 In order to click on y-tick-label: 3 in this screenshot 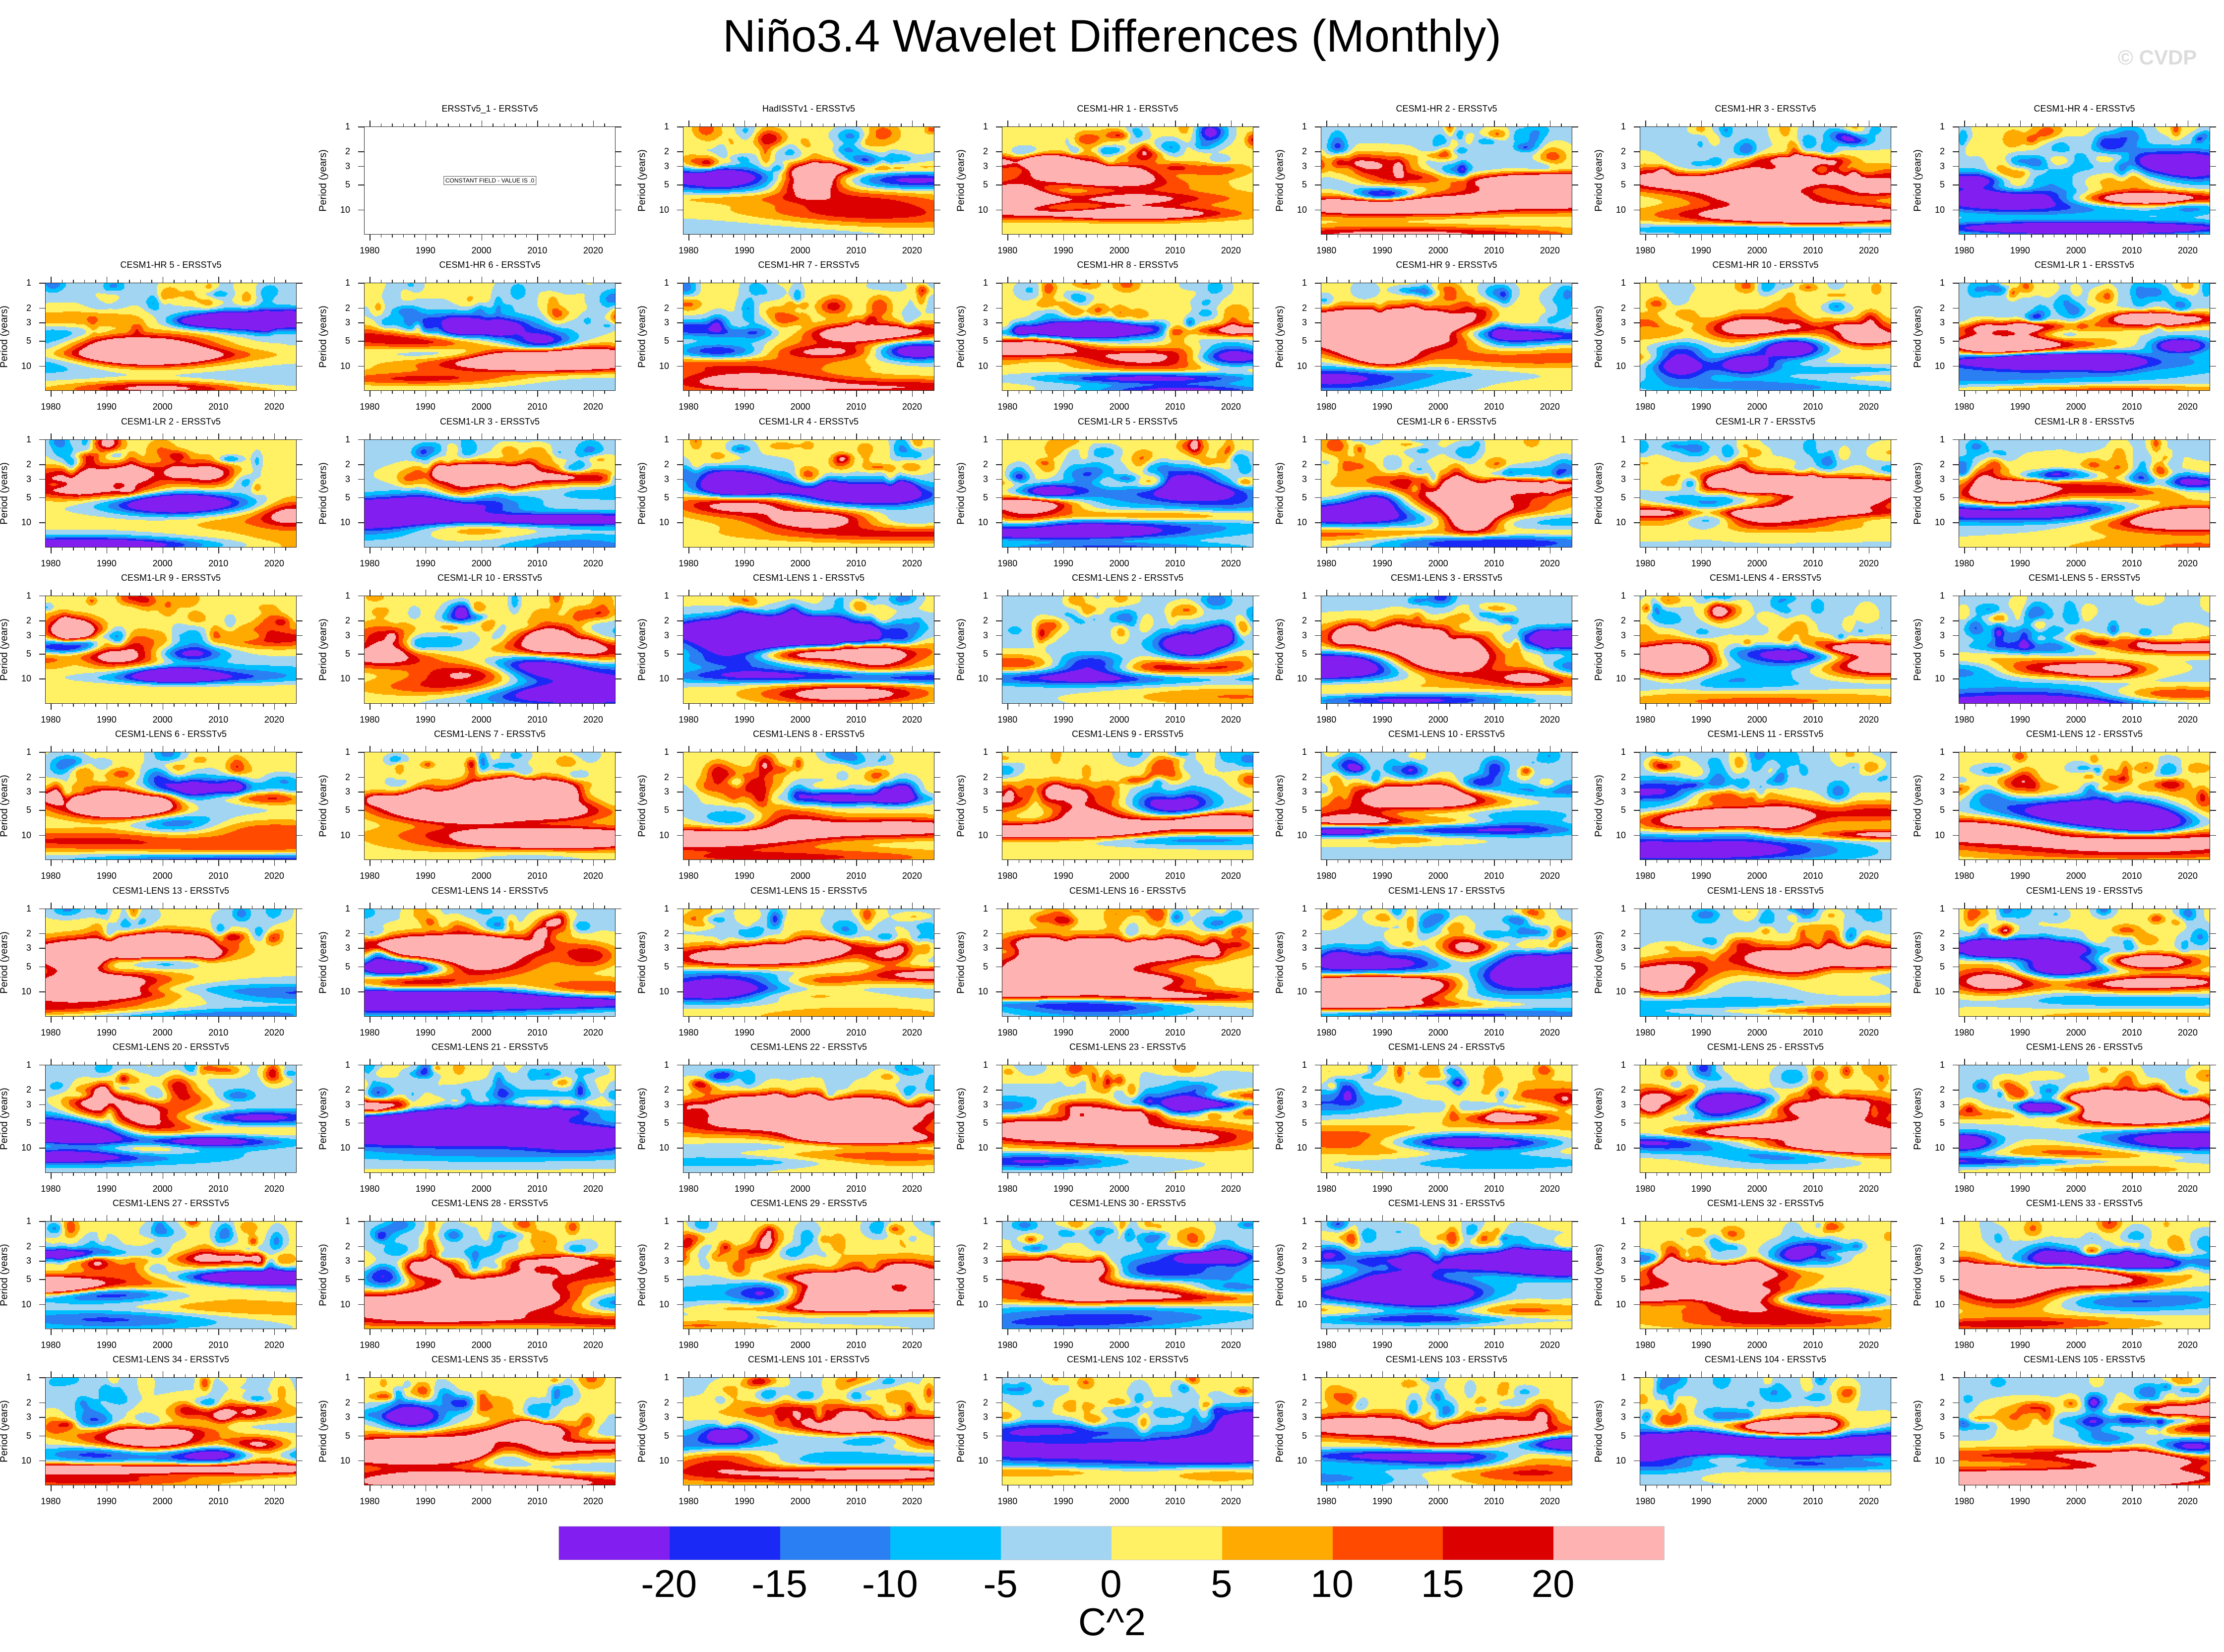, I will do `click(1304, 323)`.